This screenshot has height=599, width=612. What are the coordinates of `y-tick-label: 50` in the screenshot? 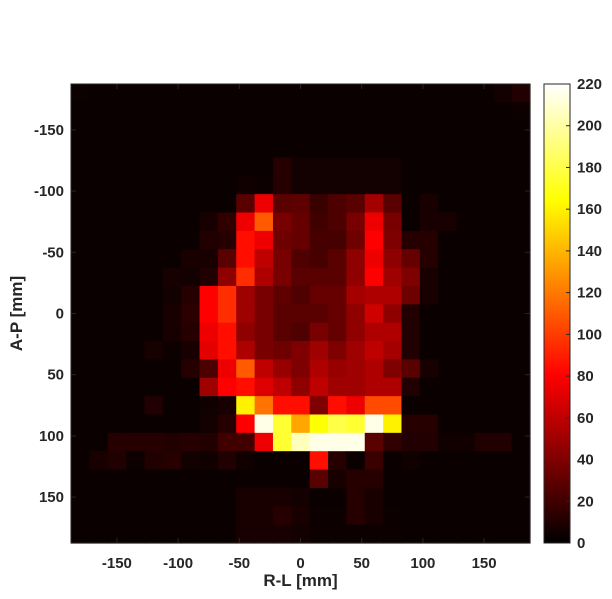 It's located at (55, 375).